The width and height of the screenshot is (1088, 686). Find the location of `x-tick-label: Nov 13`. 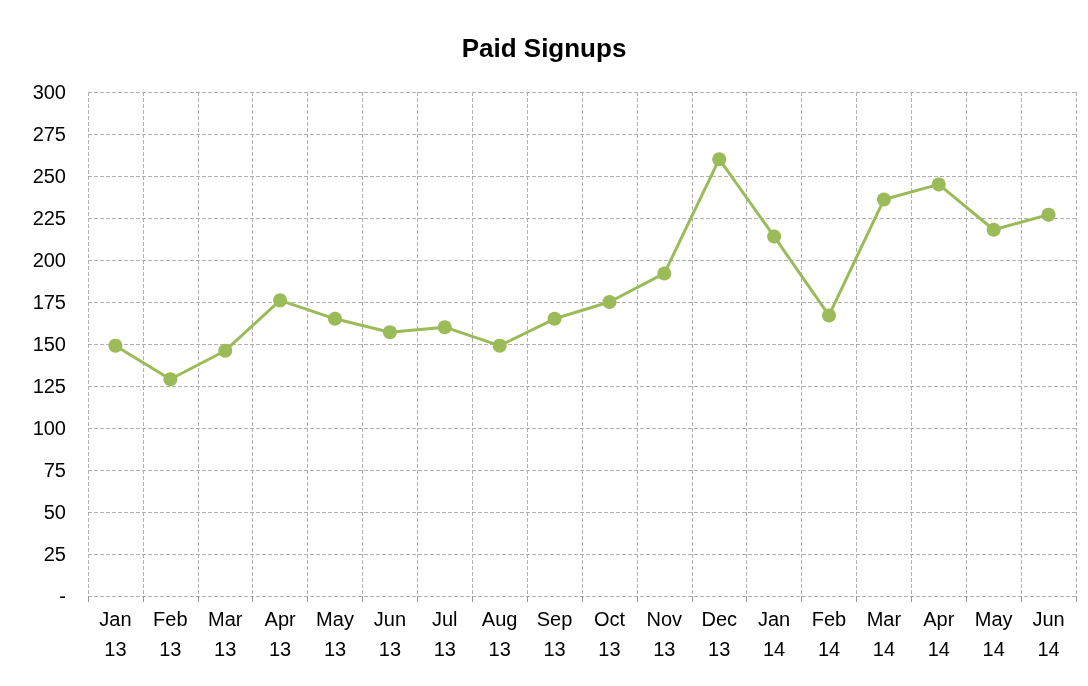

x-tick-label: Nov 13 is located at coordinates (664, 634).